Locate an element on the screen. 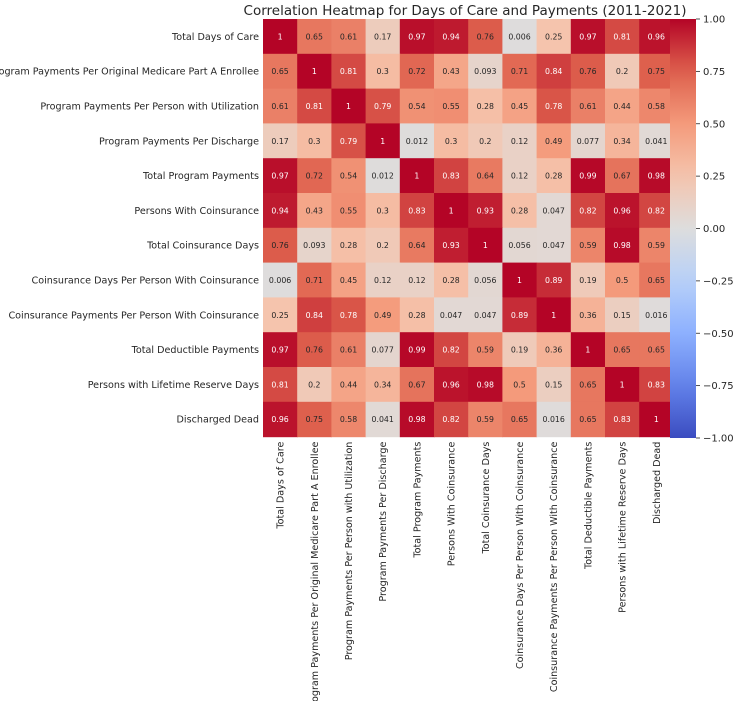  cell-value-label: 0.98 is located at coordinates (656, 176).